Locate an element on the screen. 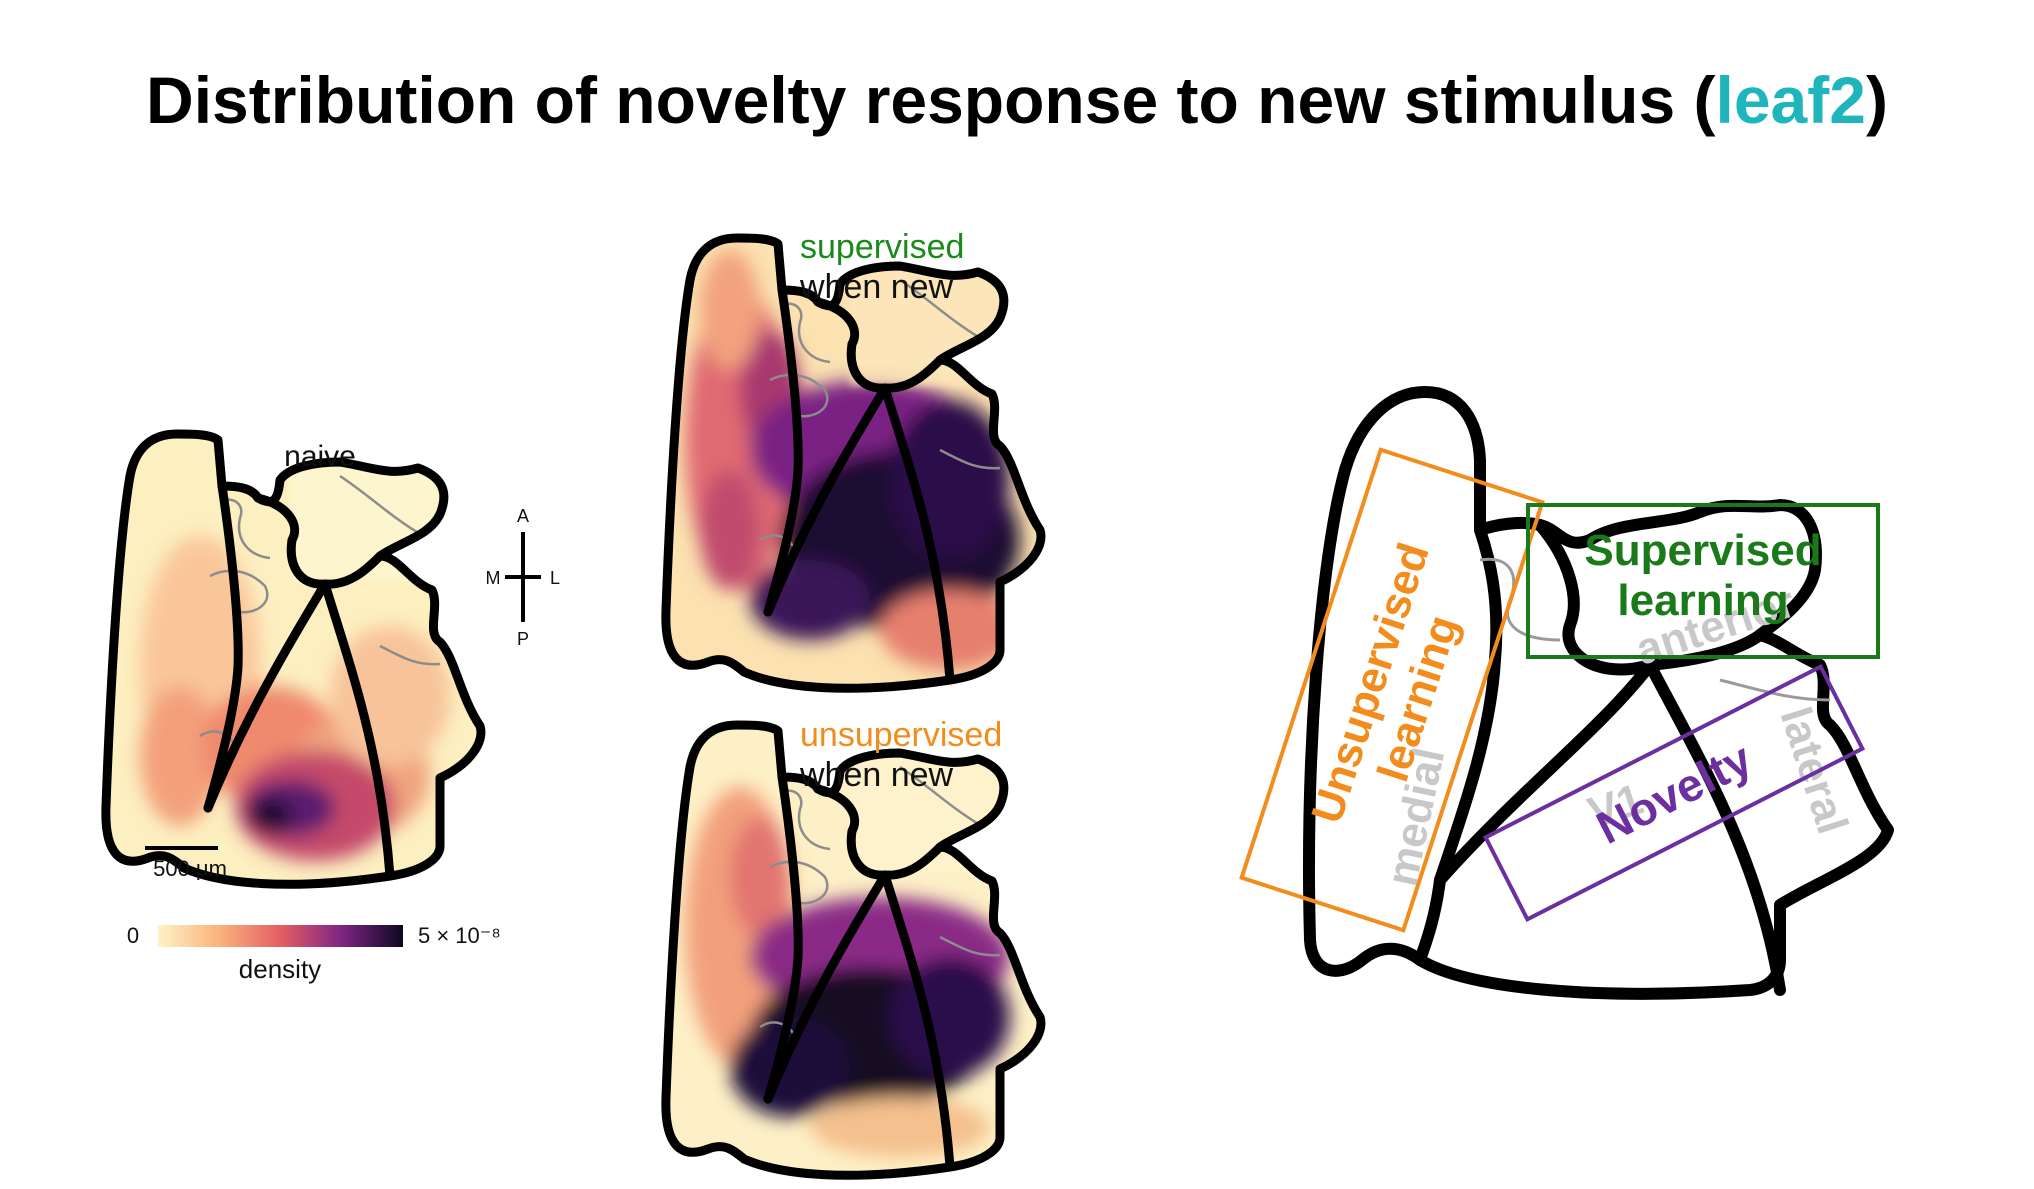 This screenshot has height=1189, width=2034. map-unsupervised is located at coordinates (850, 948).